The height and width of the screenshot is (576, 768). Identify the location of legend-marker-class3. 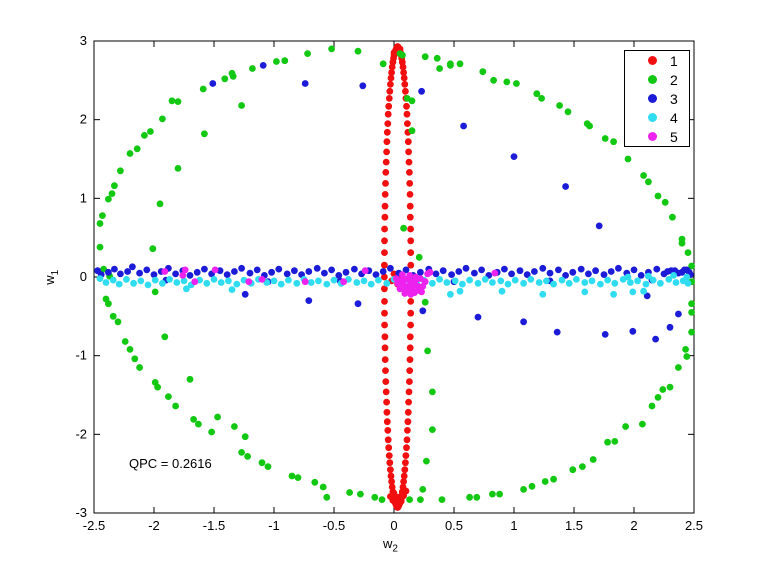
(652, 98).